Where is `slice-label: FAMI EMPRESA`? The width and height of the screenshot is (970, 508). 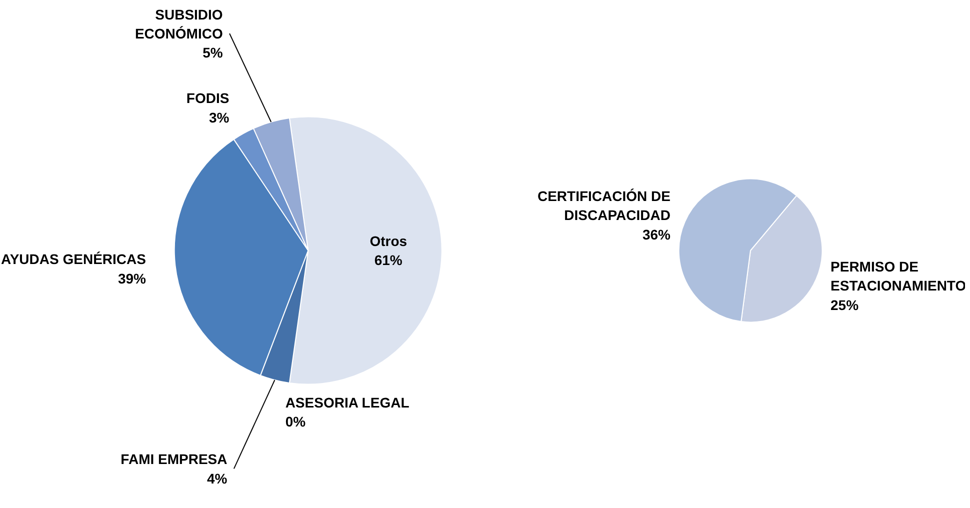 slice-label: FAMI EMPRESA is located at coordinates (174, 459).